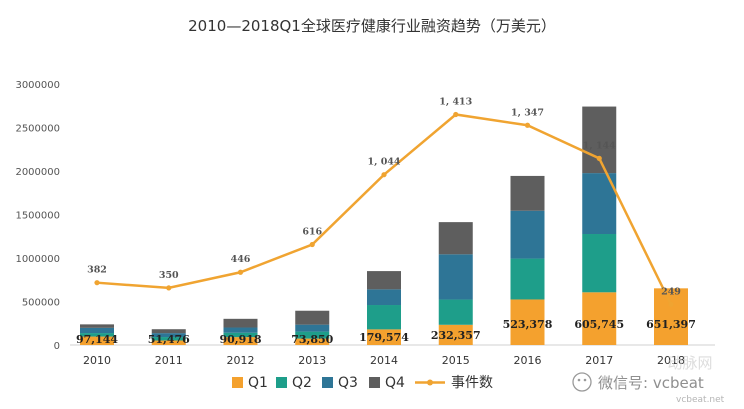 Image resolution: width=744 pixels, height=409 pixels. I want to click on q1-value-label: 179,574, so click(384, 337).